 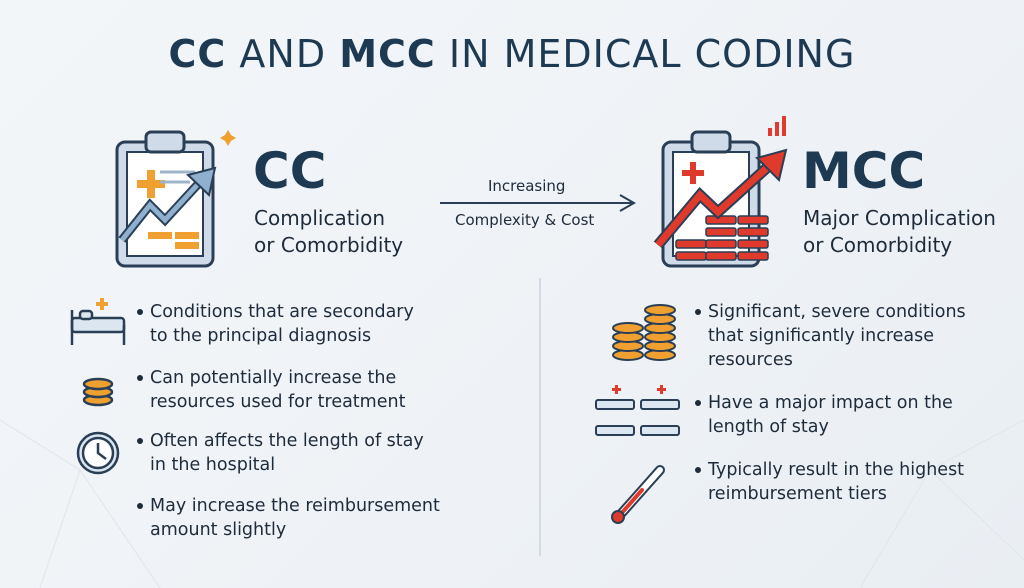 What do you see at coordinates (637, 414) in the screenshot?
I see `right-icons` at bounding box center [637, 414].